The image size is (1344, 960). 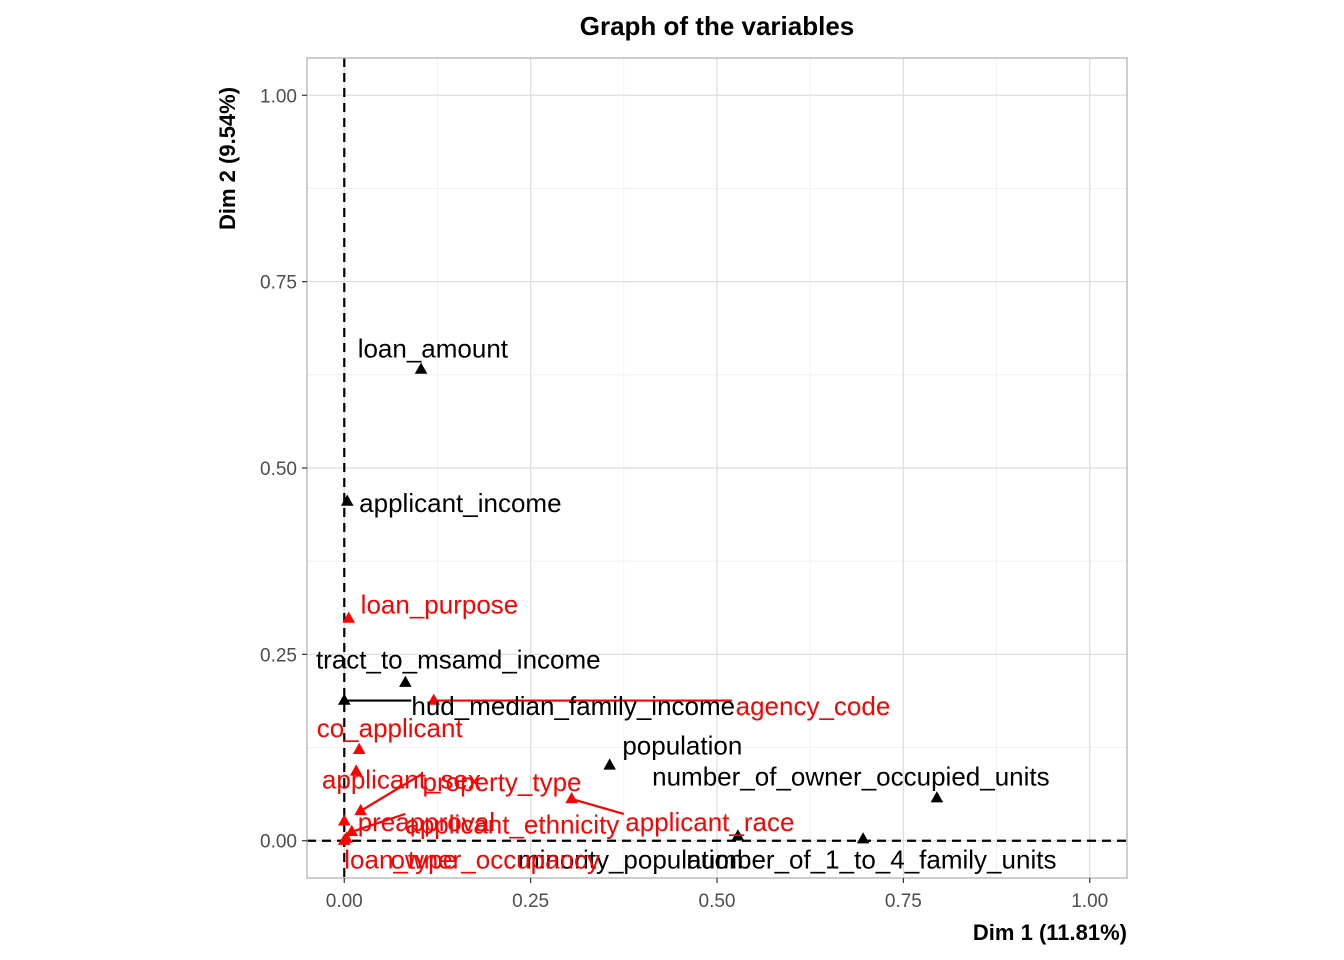 I want to click on x-tick-label: 1.00, so click(x=1089, y=901).